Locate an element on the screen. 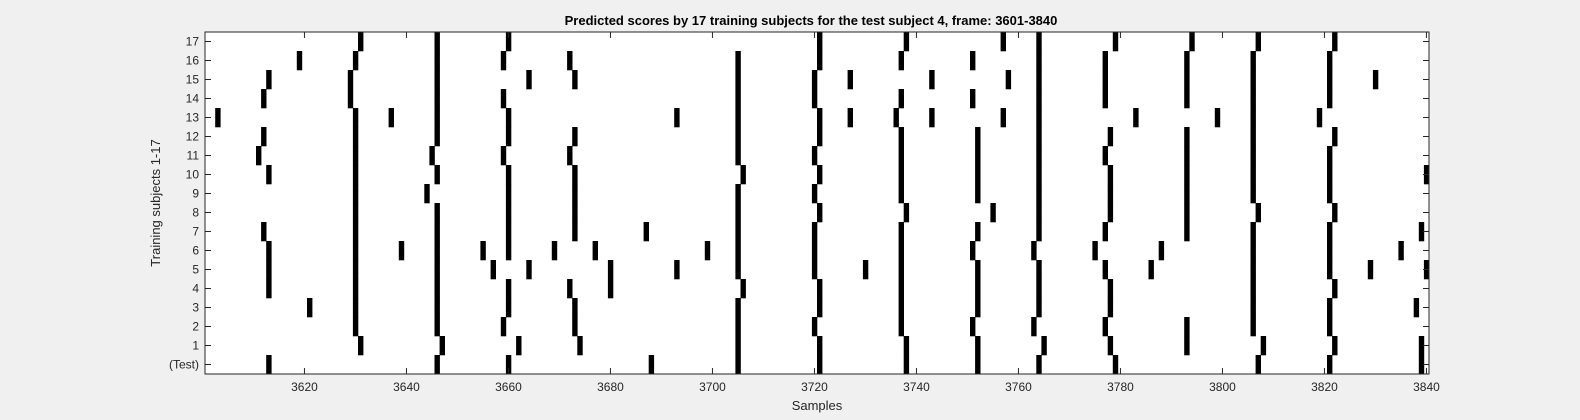  y-tick-label-9: 9 is located at coordinates (195, 194).